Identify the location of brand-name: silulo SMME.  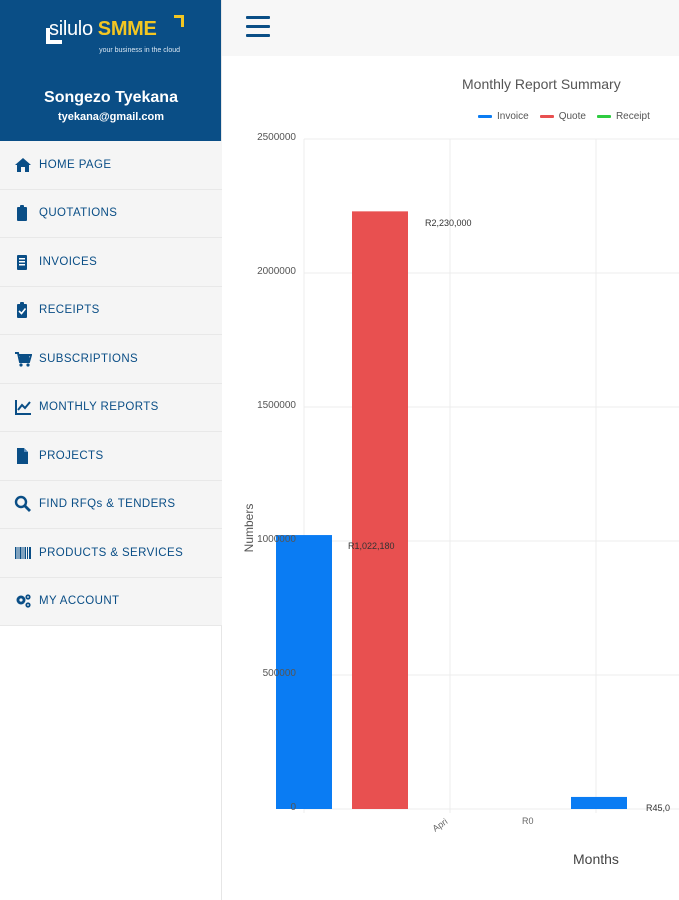
(103, 29).